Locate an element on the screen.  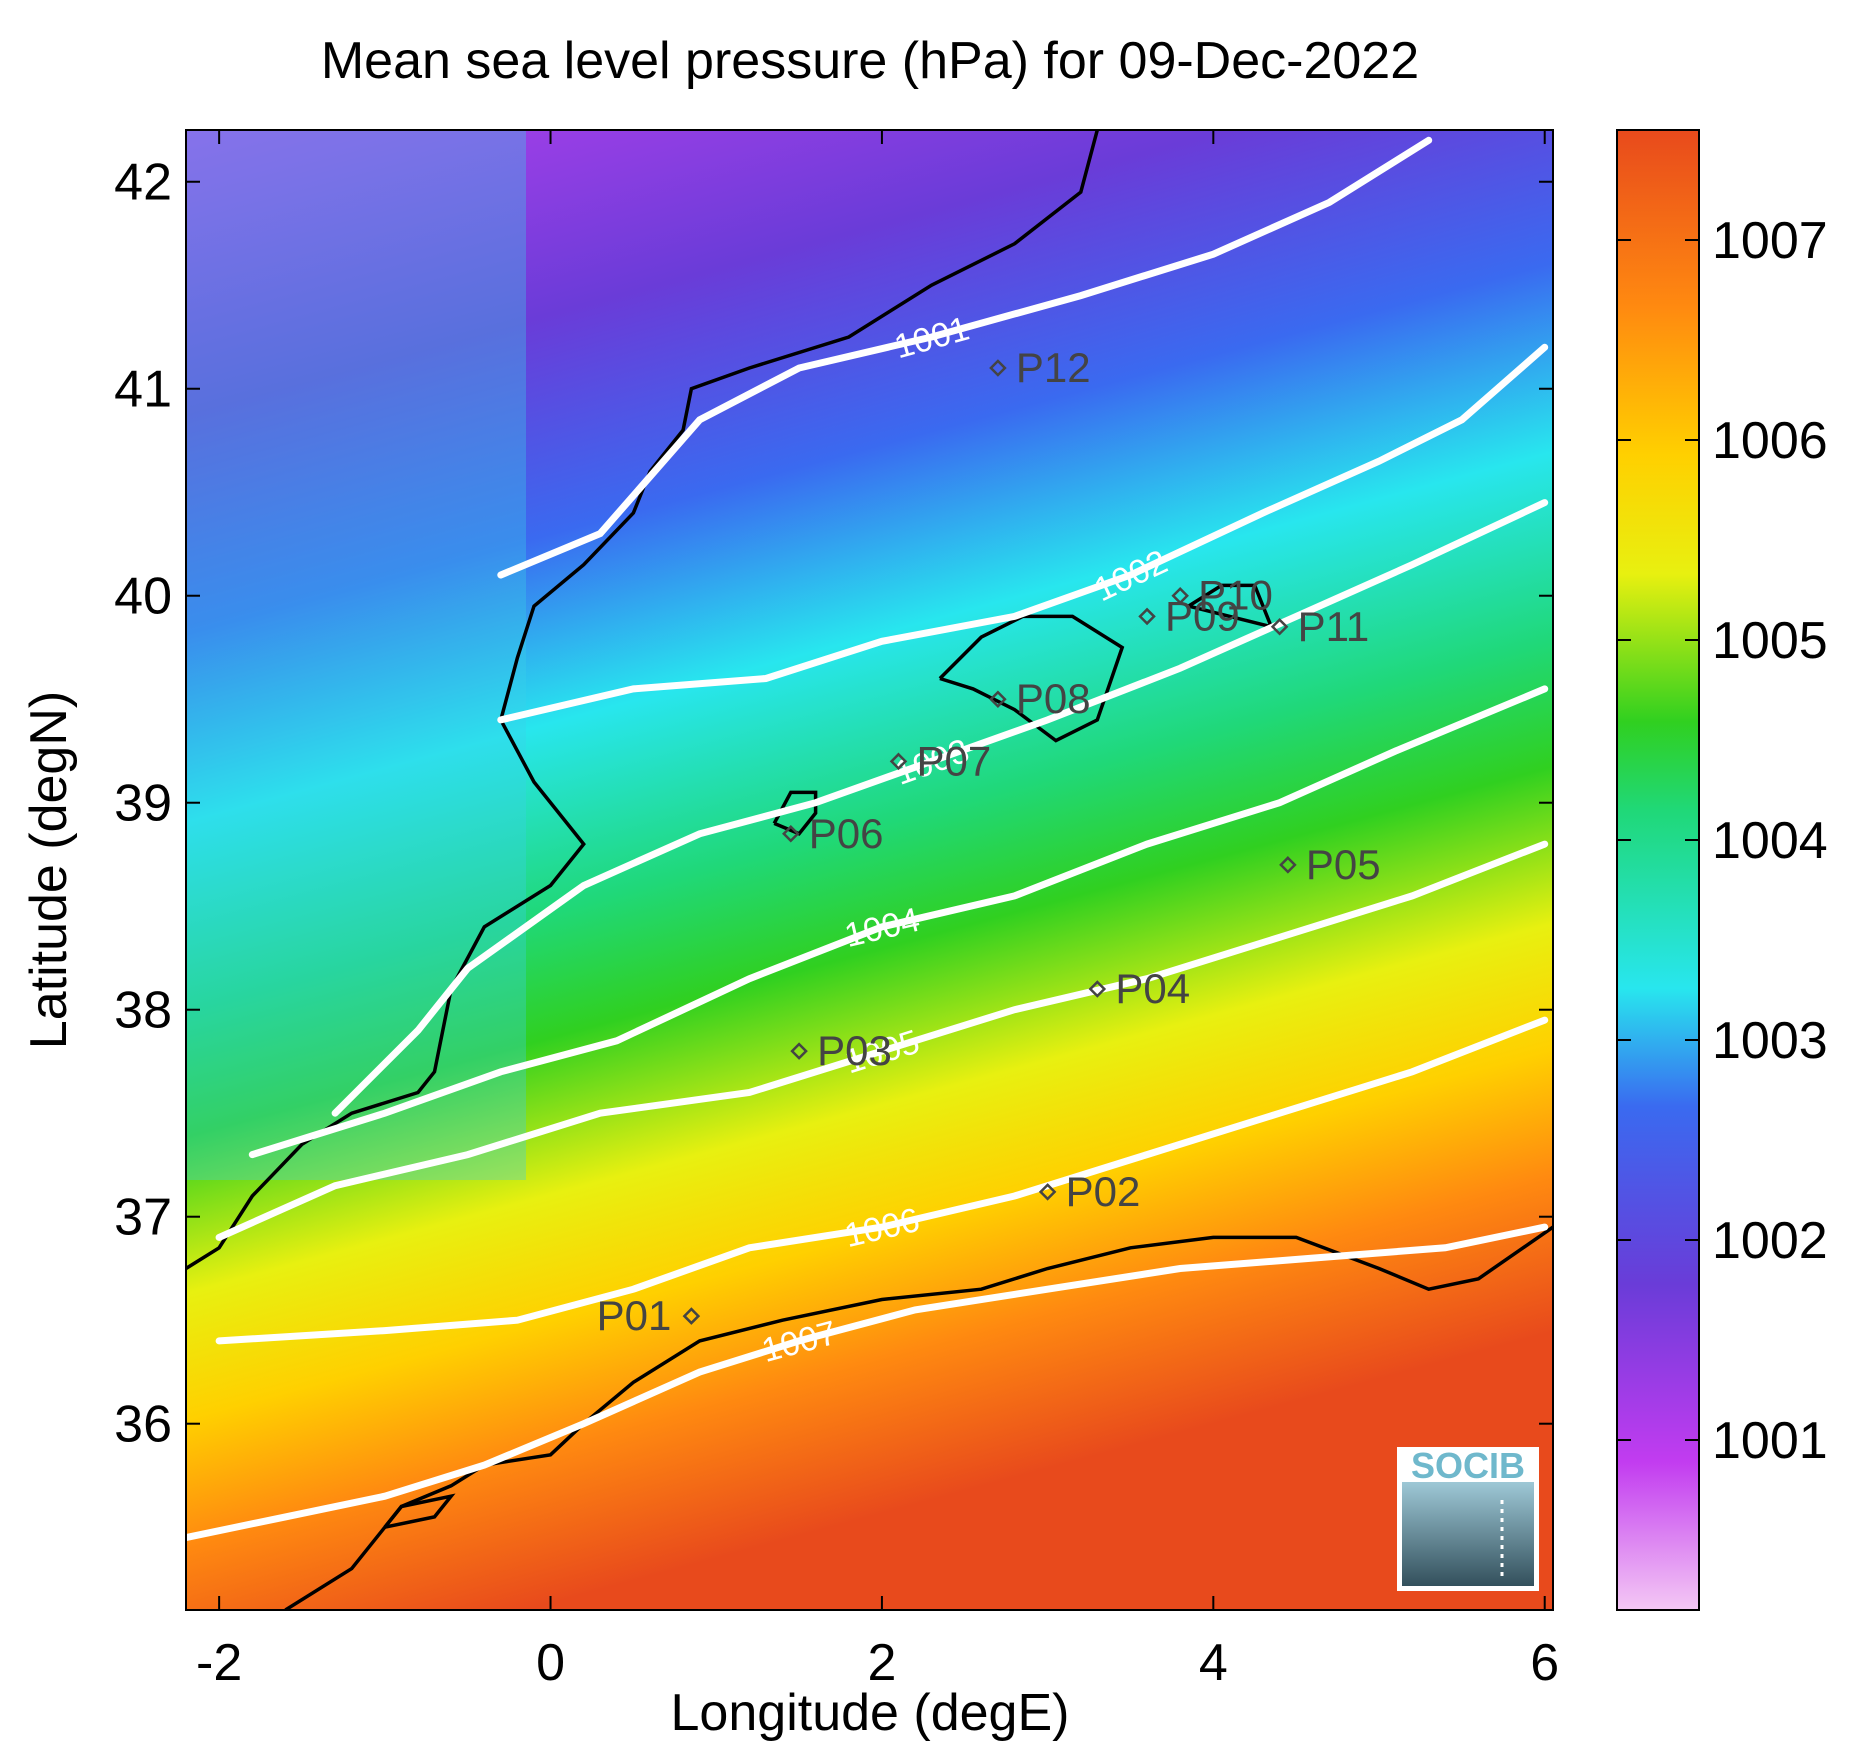
station-label-P01: P01 is located at coordinates (634, 1315).